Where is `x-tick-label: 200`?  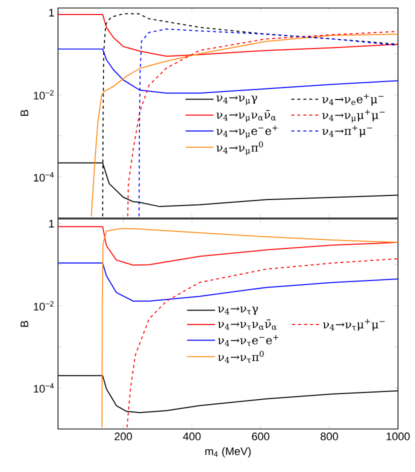 x-tick-label: 200 is located at coordinates (123, 436).